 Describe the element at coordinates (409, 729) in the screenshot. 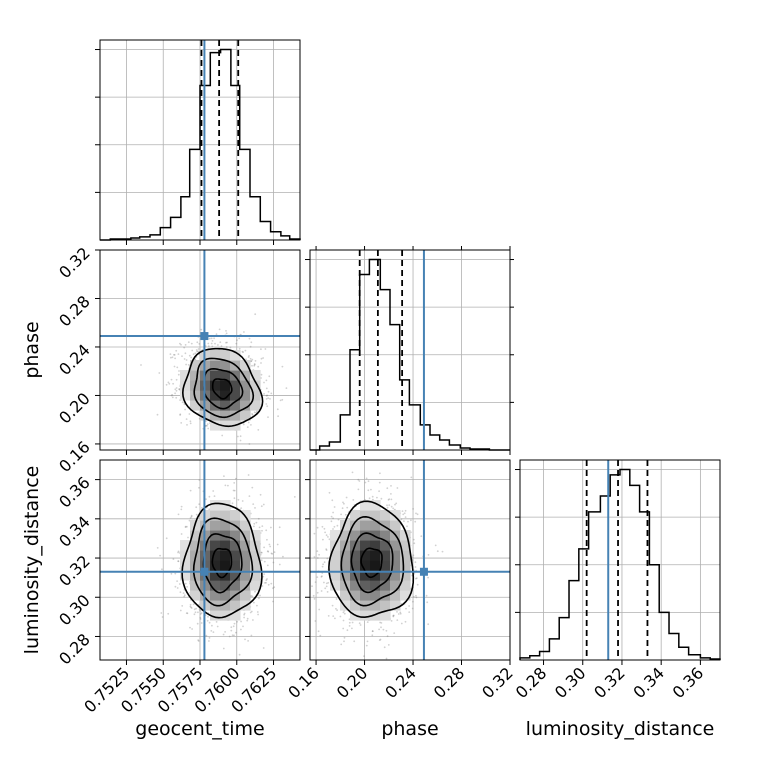

I see `xlabel-phase: phase` at that location.